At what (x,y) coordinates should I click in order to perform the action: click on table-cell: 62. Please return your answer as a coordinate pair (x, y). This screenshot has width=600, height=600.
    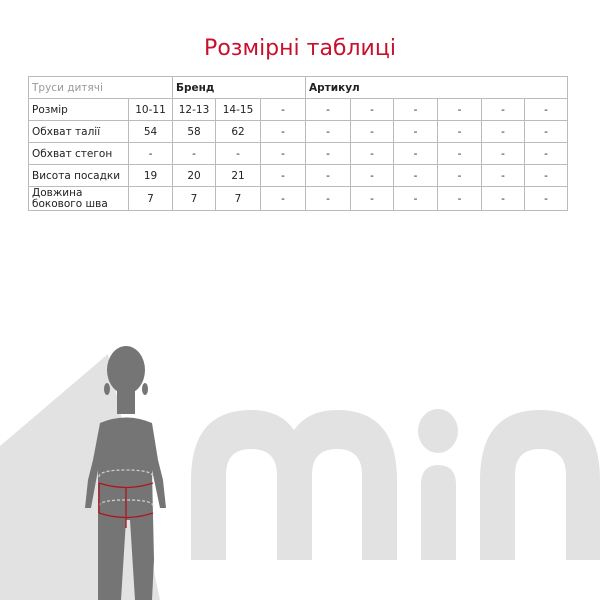
    Looking at the image, I should click on (238, 131).